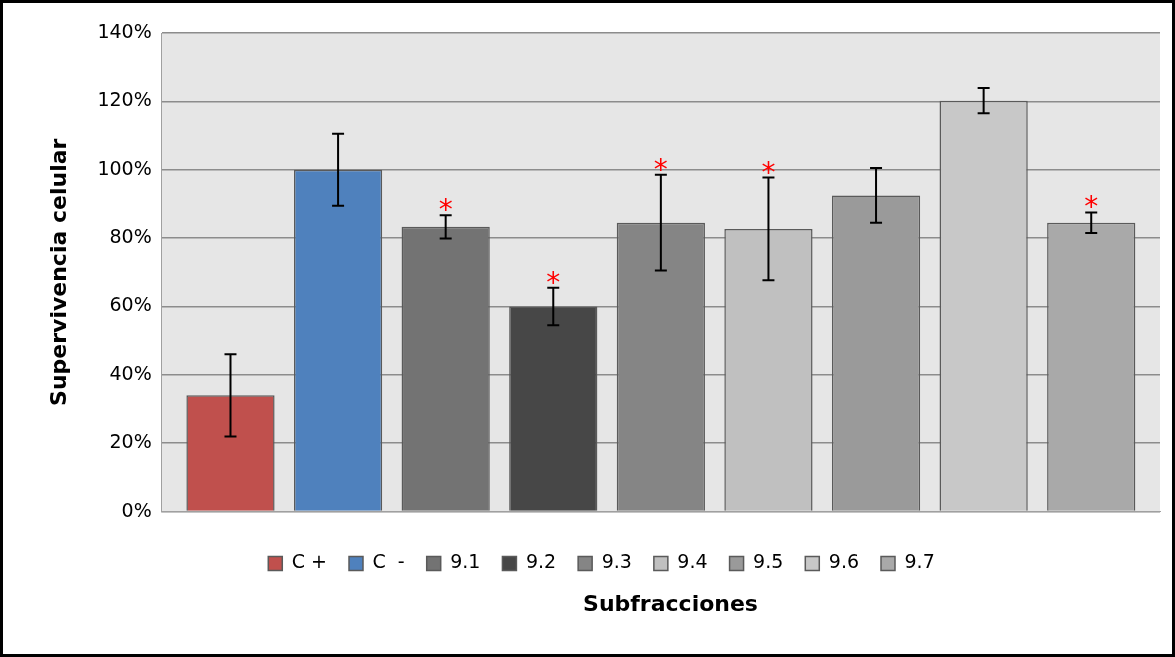  What do you see at coordinates (124, 30) in the screenshot?
I see `y-tick-label: 140%` at bounding box center [124, 30].